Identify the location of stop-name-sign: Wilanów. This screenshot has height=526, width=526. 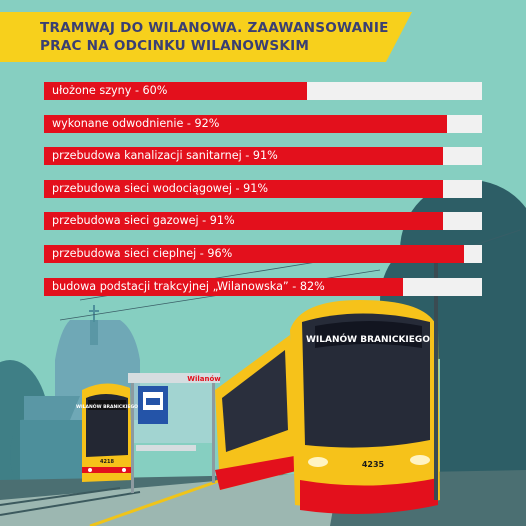
(204, 379).